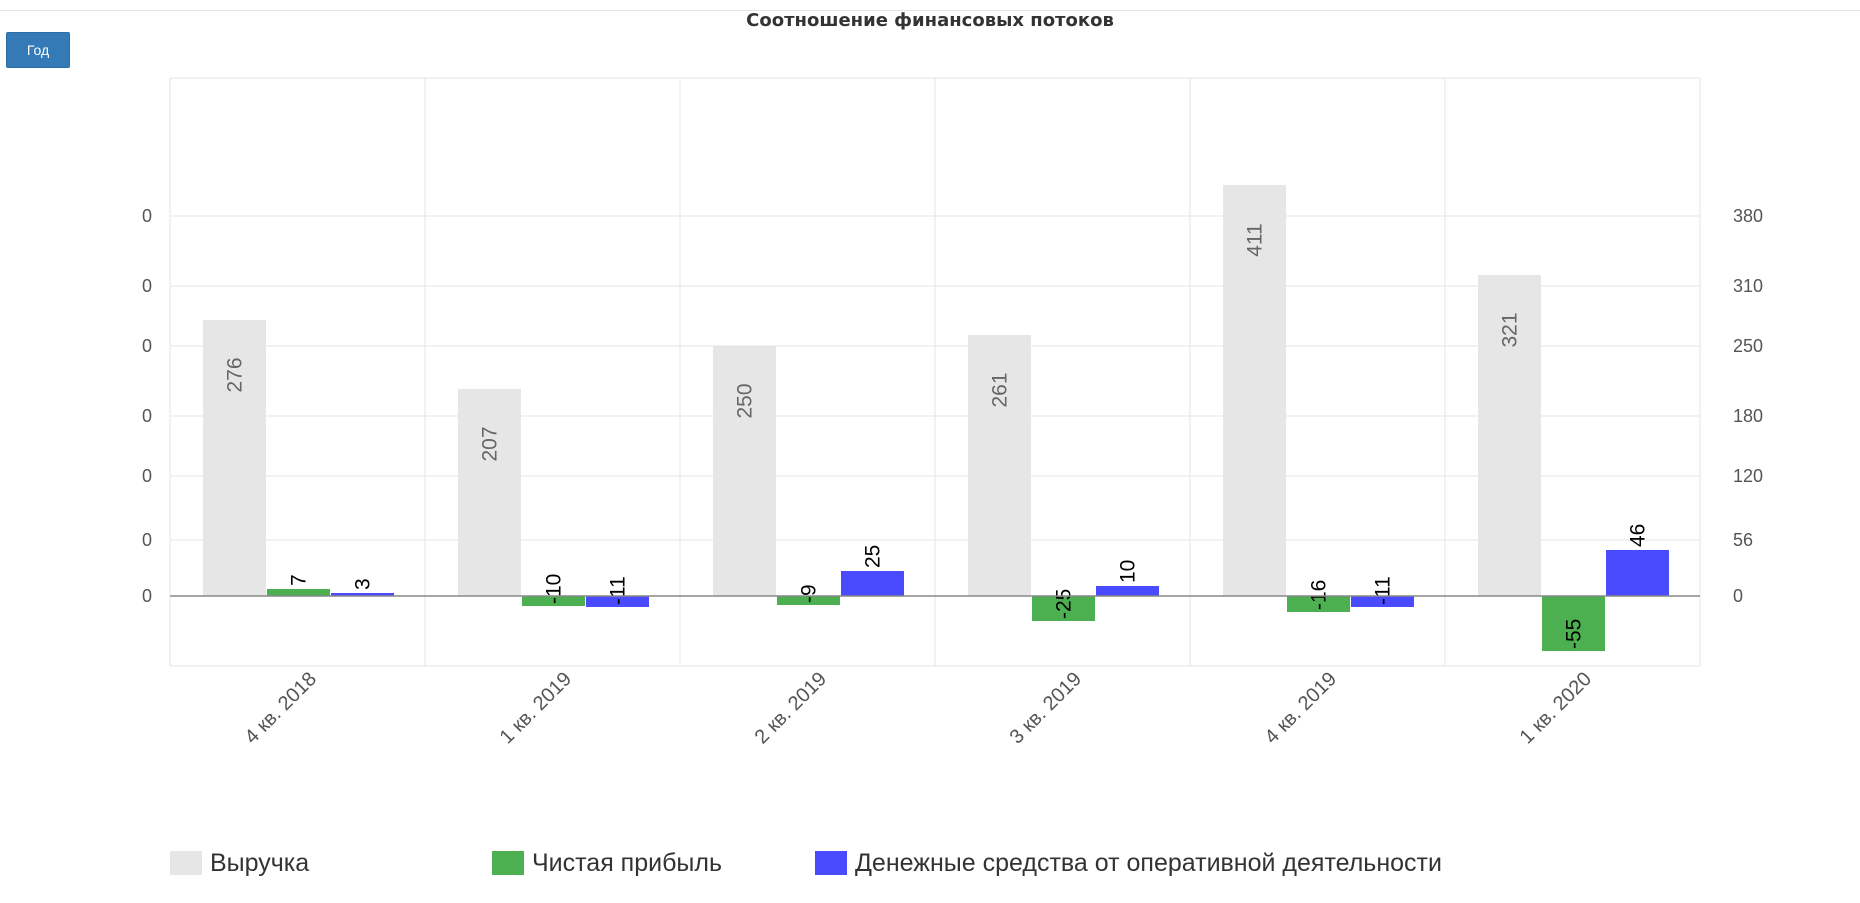 The height and width of the screenshot is (903, 1860). I want to click on data-label-revenue: 250, so click(745, 400).